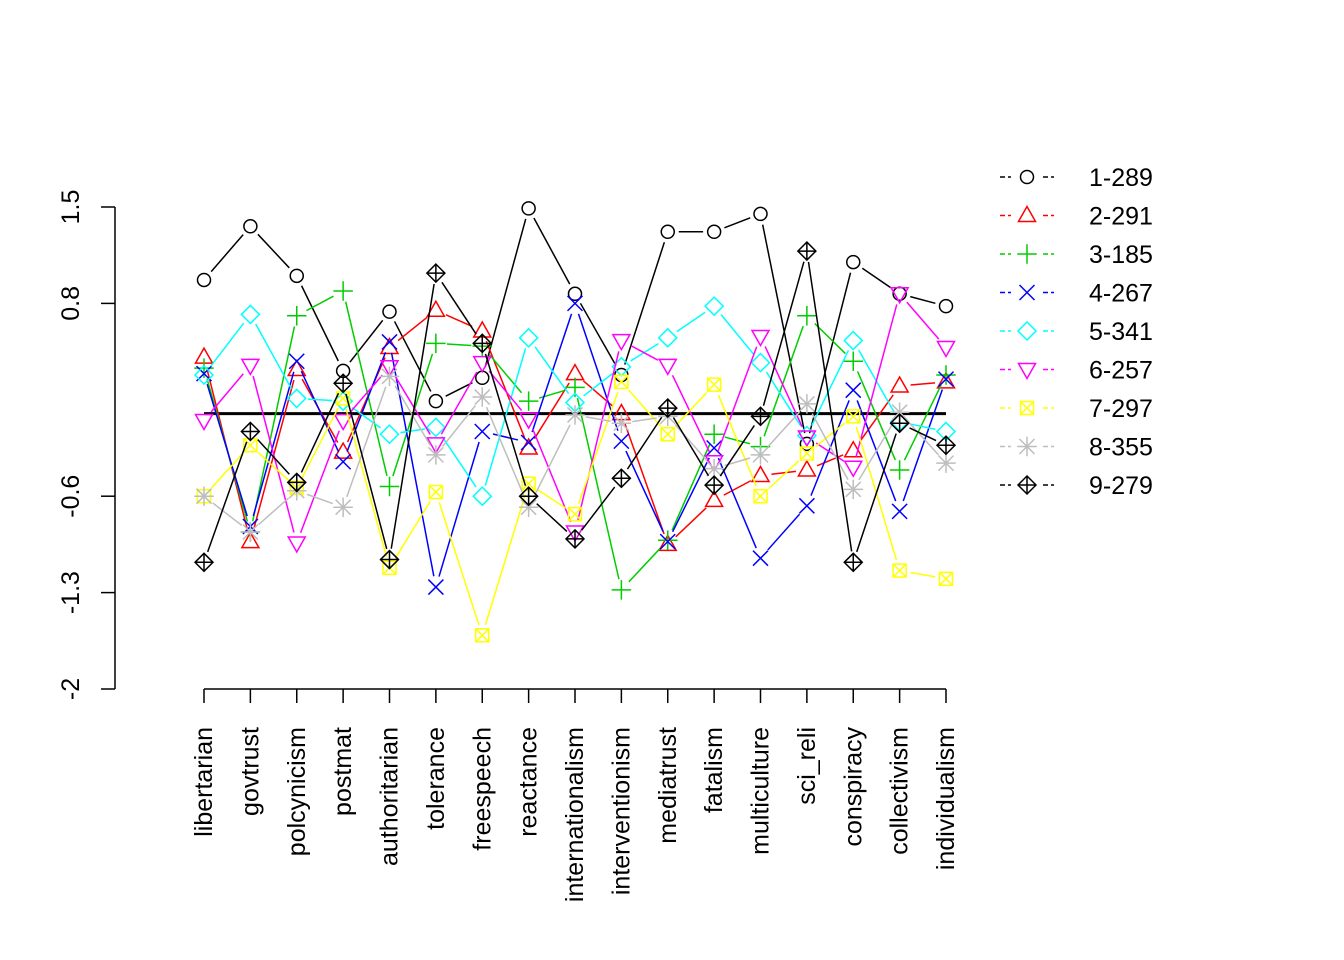 This screenshot has height=960, width=1344. Describe the element at coordinates (297, 791) in the screenshot. I see `x-tick-label: polcynicism` at that location.